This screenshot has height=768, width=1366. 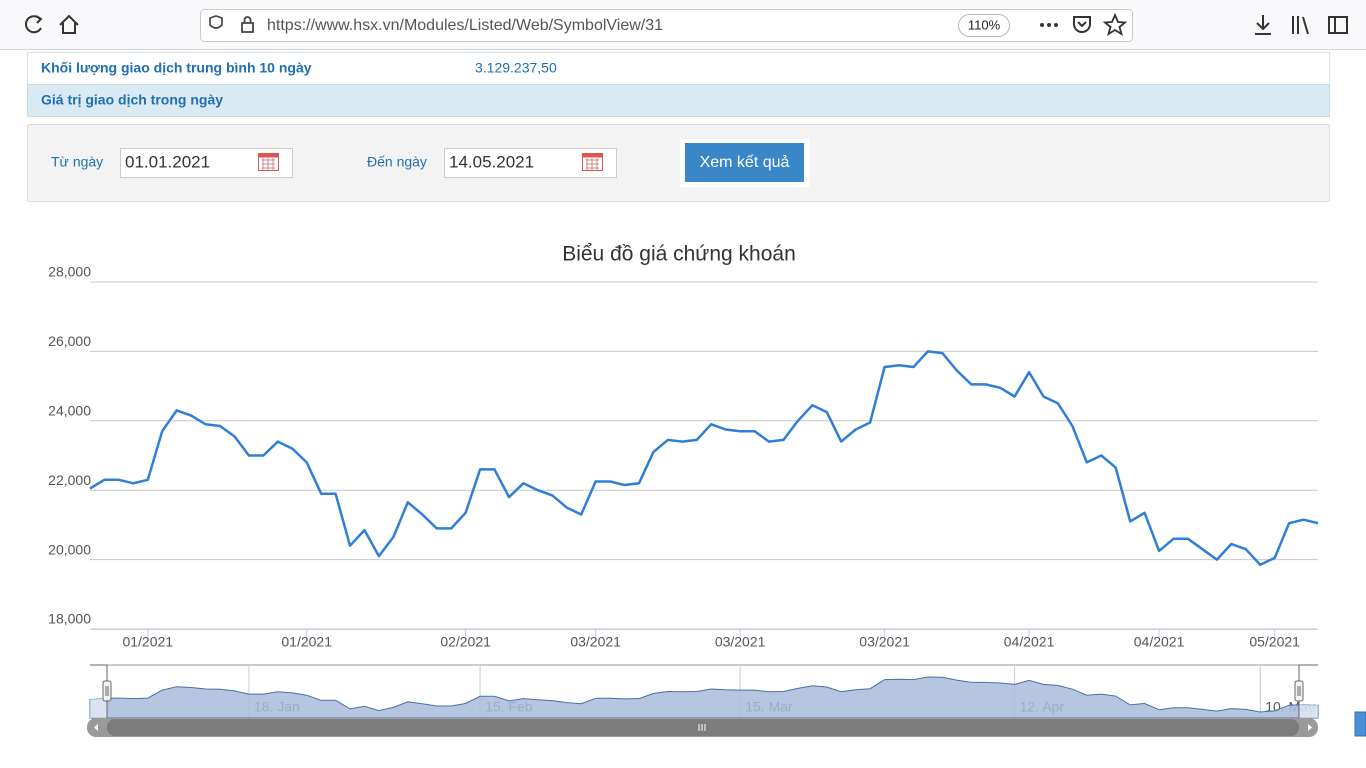 What do you see at coordinates (69, 549) in the screenshot?
I see `y-tick-label: 20,000` at bounding box center [69, 549].